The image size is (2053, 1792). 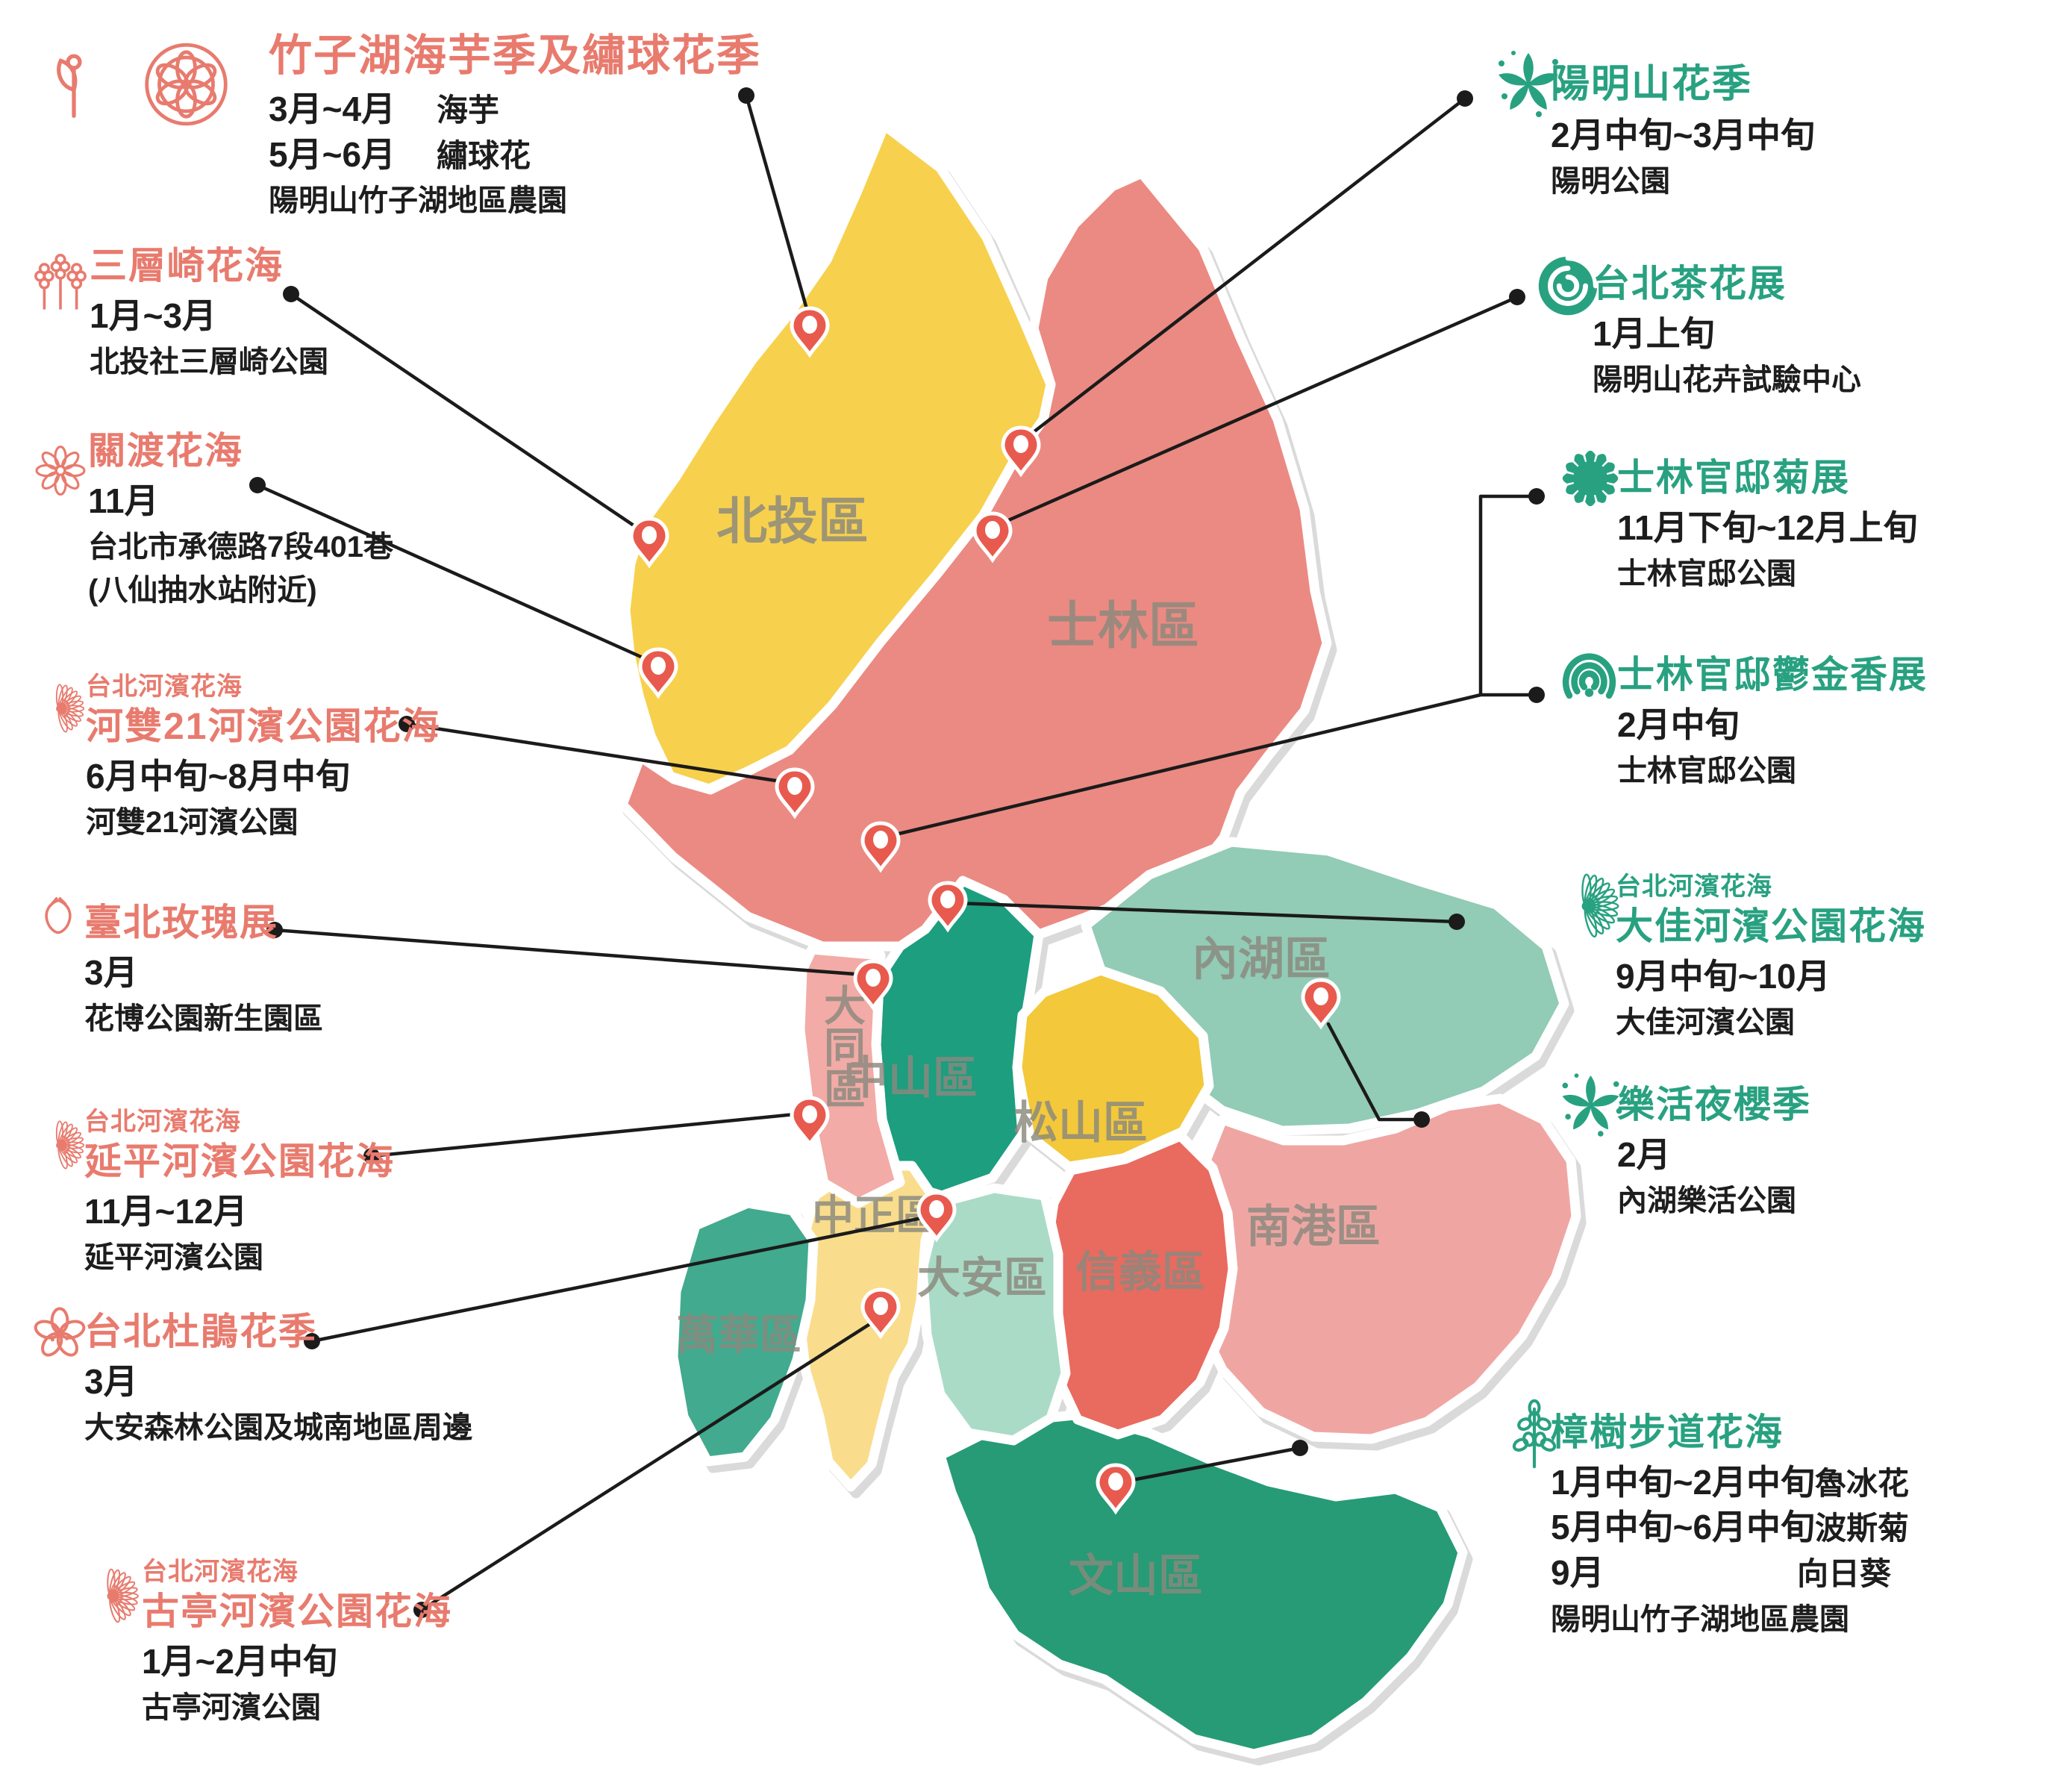 What do you see at coordinates (1683, 134) in the screenshot?
I see `event-row: 2月中旬~3月中旬` at bounding box center [1683, 134].